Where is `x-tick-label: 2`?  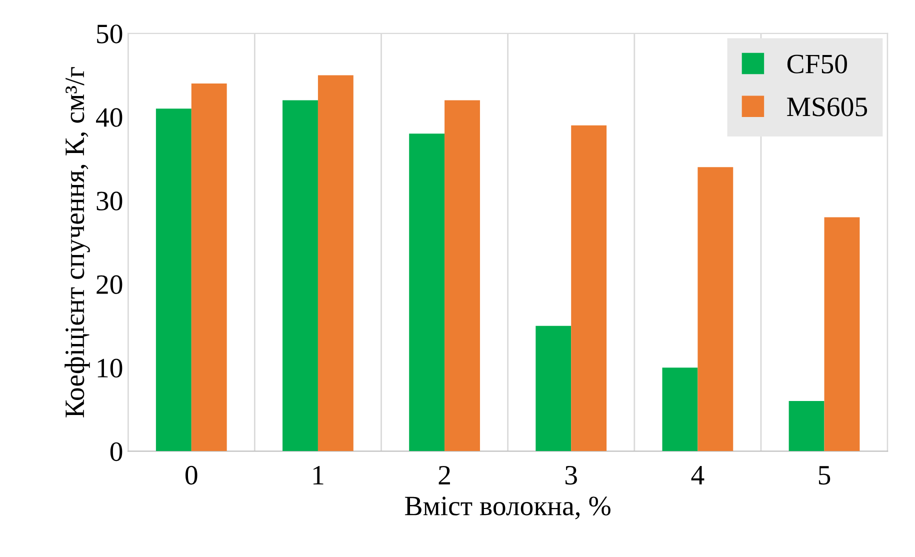 x-tick-label: 2 is located at coordinates (444, 475).